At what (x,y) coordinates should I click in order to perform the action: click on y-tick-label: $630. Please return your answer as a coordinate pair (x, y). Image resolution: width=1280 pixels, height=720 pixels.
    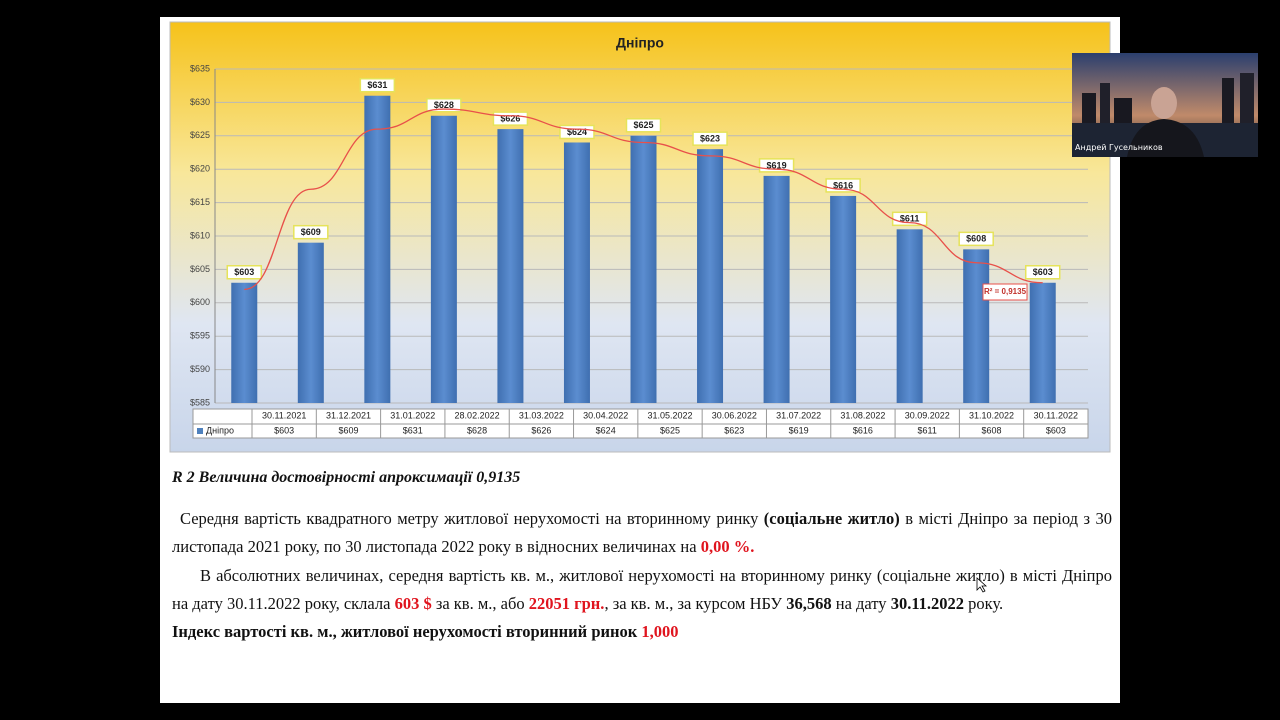
    Looking at the image, I should click on (200, 102).